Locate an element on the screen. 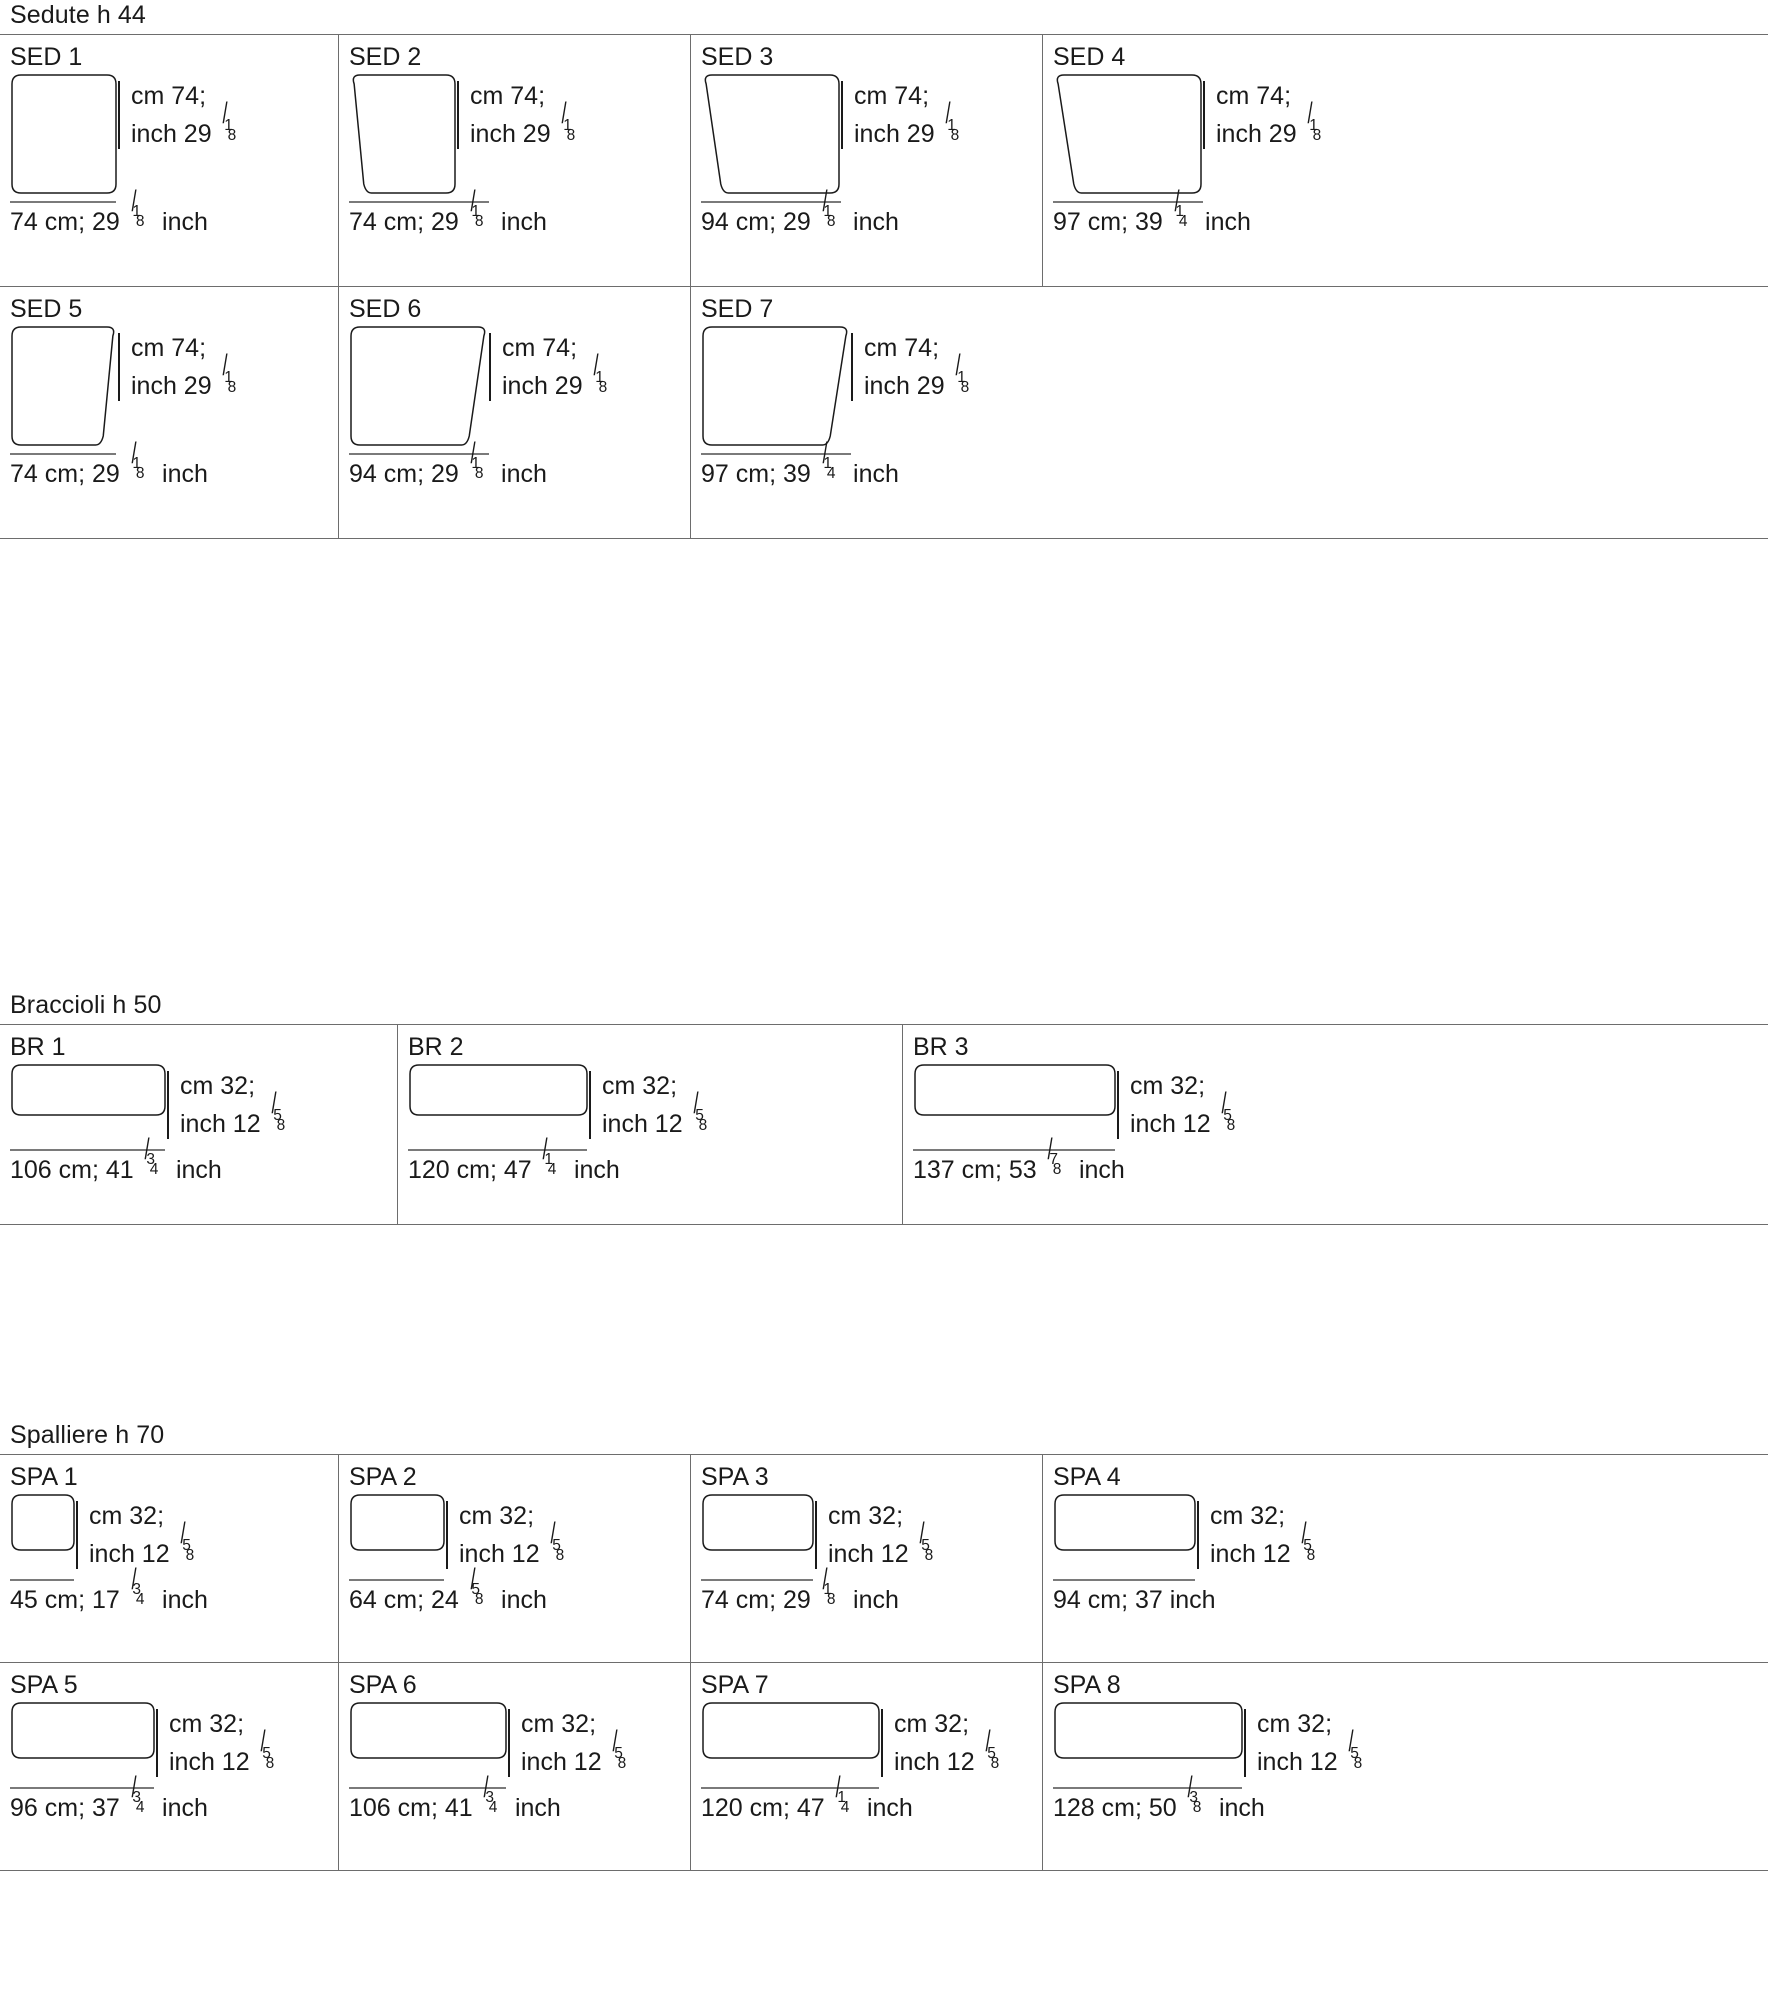  module-cell-spa-8: SPA 8 cm 32; inch 12 5/8 128 cm; 50 3/8 inch is located at coordinates (1405, 1766).